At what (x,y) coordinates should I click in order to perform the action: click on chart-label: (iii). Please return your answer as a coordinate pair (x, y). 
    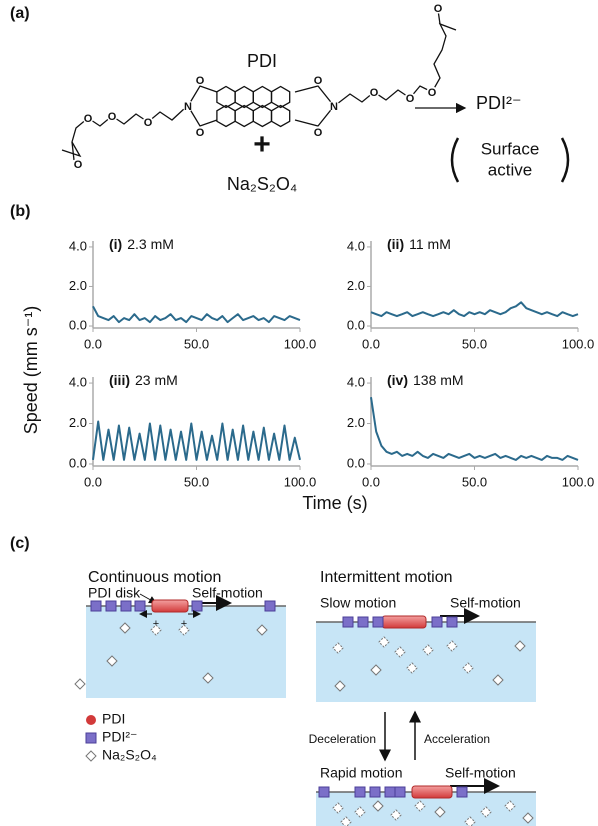
    Looking at the image, I should click on (119, 380).